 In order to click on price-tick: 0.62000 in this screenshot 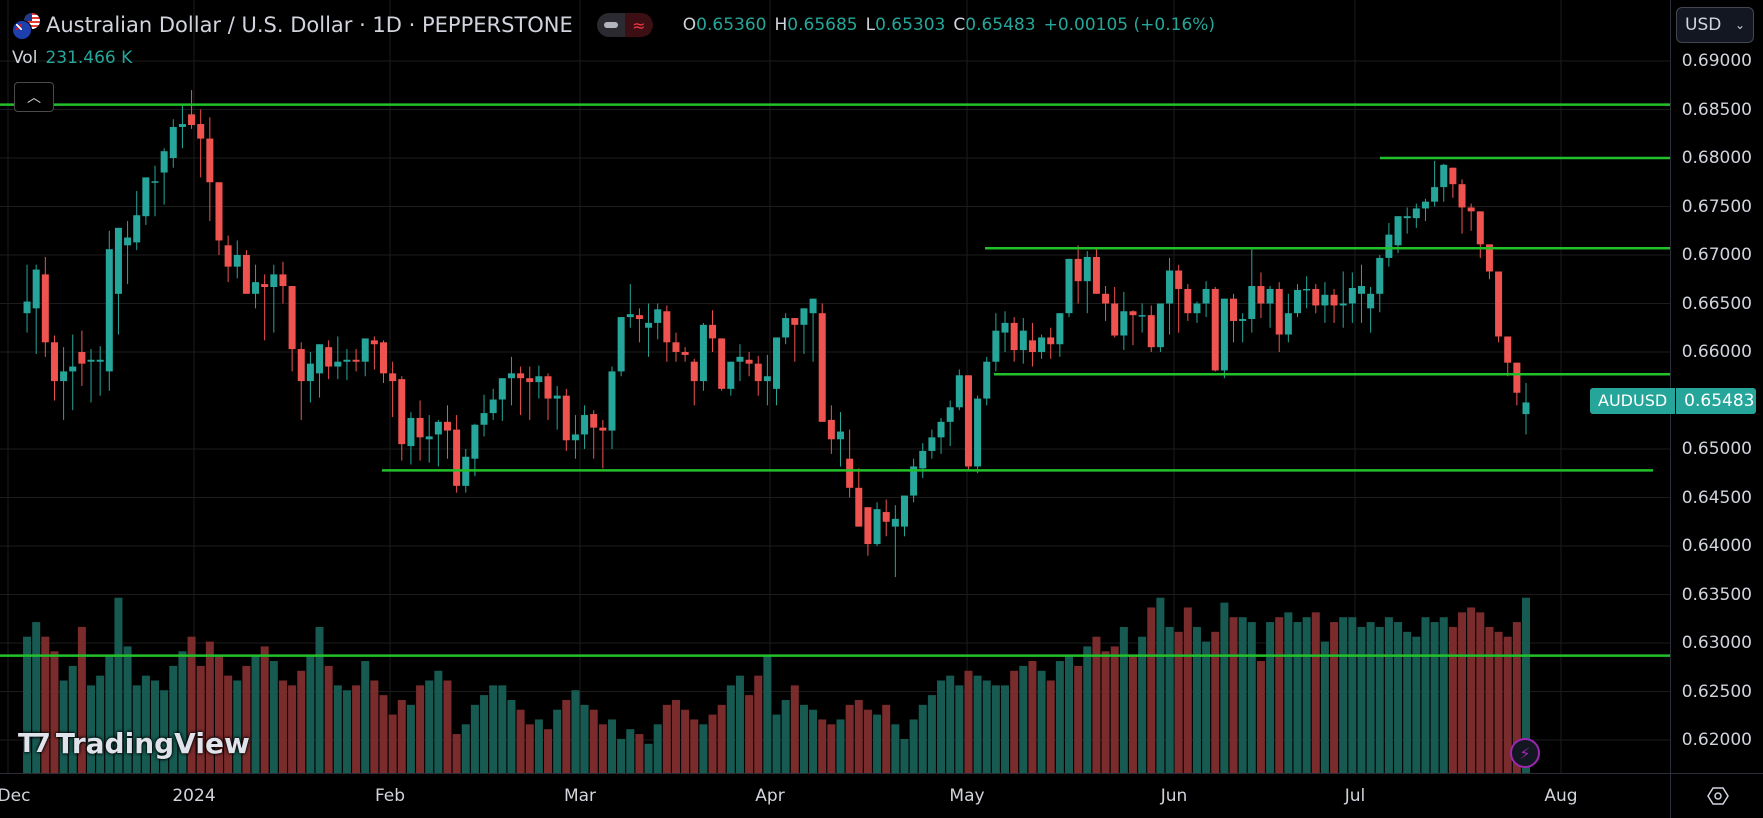, I will do `click(1716, 740)`.